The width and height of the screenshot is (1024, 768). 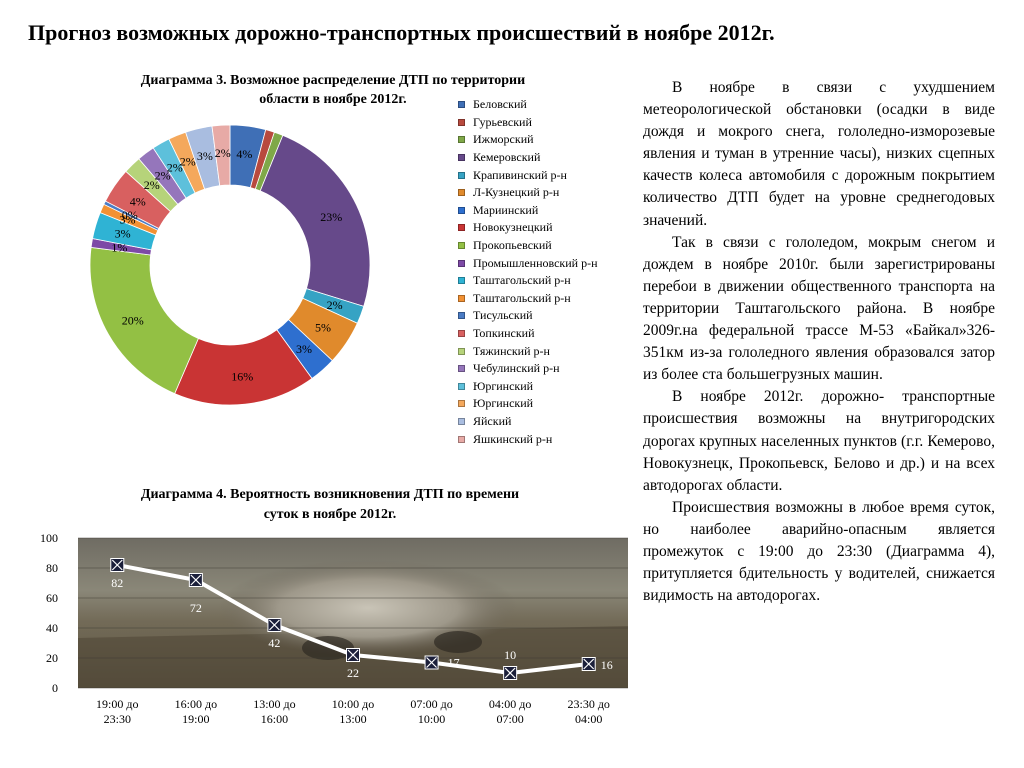 I want to click on legend-label: Тяжинский р-н, so click(x=511, y=350).